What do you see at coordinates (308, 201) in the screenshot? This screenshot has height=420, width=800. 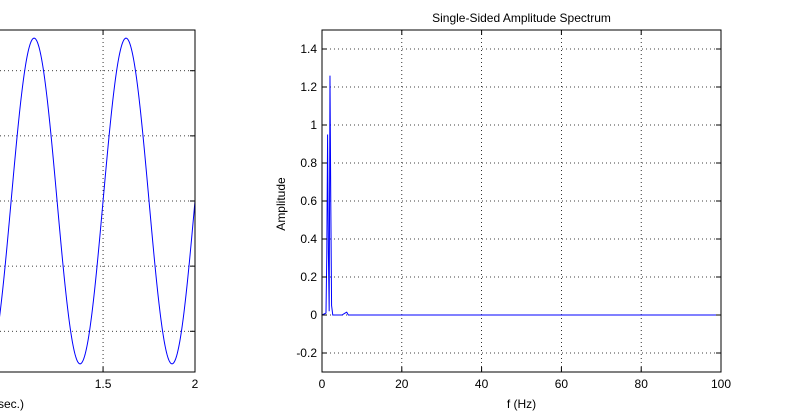 I see `y-tick-label: 0.6` at bounding box center [308, 201].